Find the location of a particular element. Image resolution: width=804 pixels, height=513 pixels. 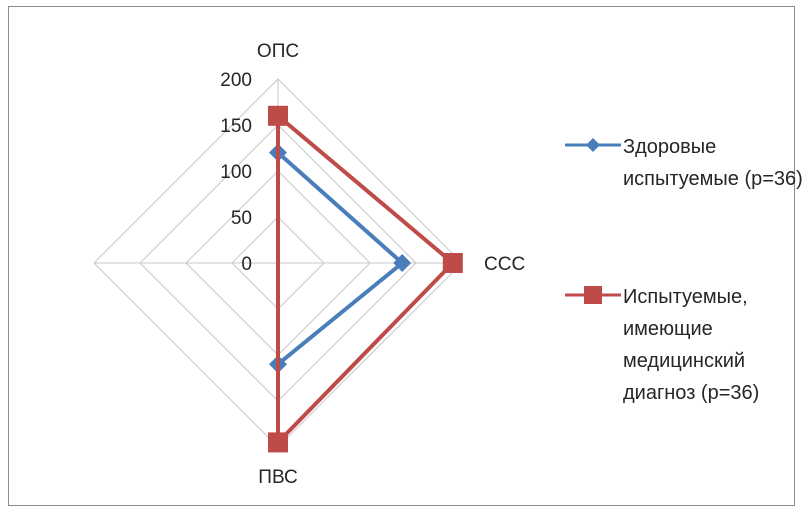

tick-label-1: 50 is located at coordinates (241, 218).